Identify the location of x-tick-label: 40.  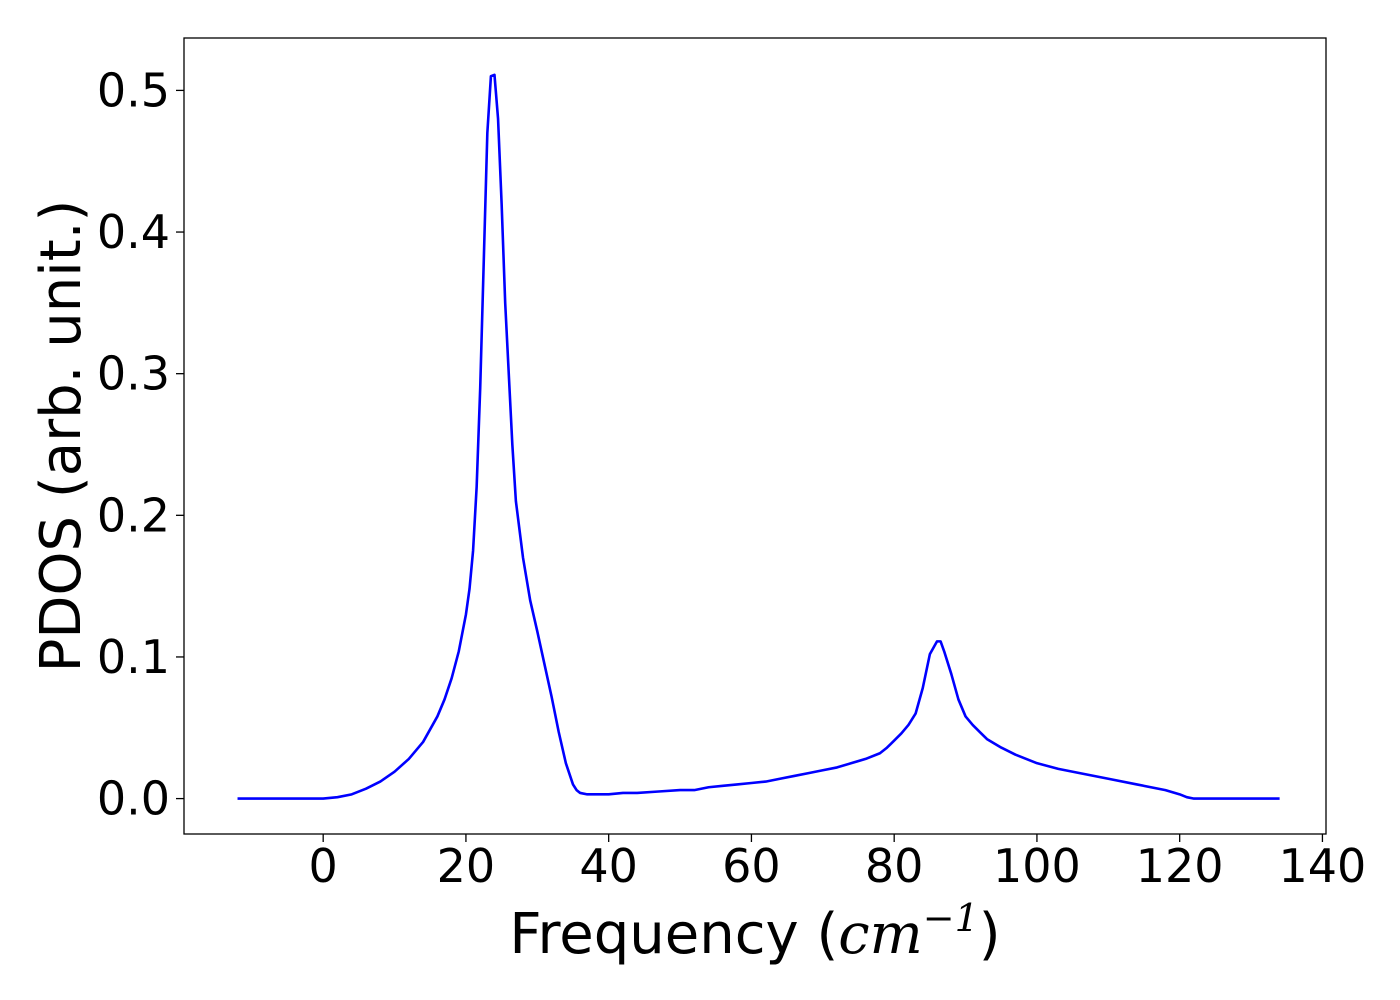
(608, 866).